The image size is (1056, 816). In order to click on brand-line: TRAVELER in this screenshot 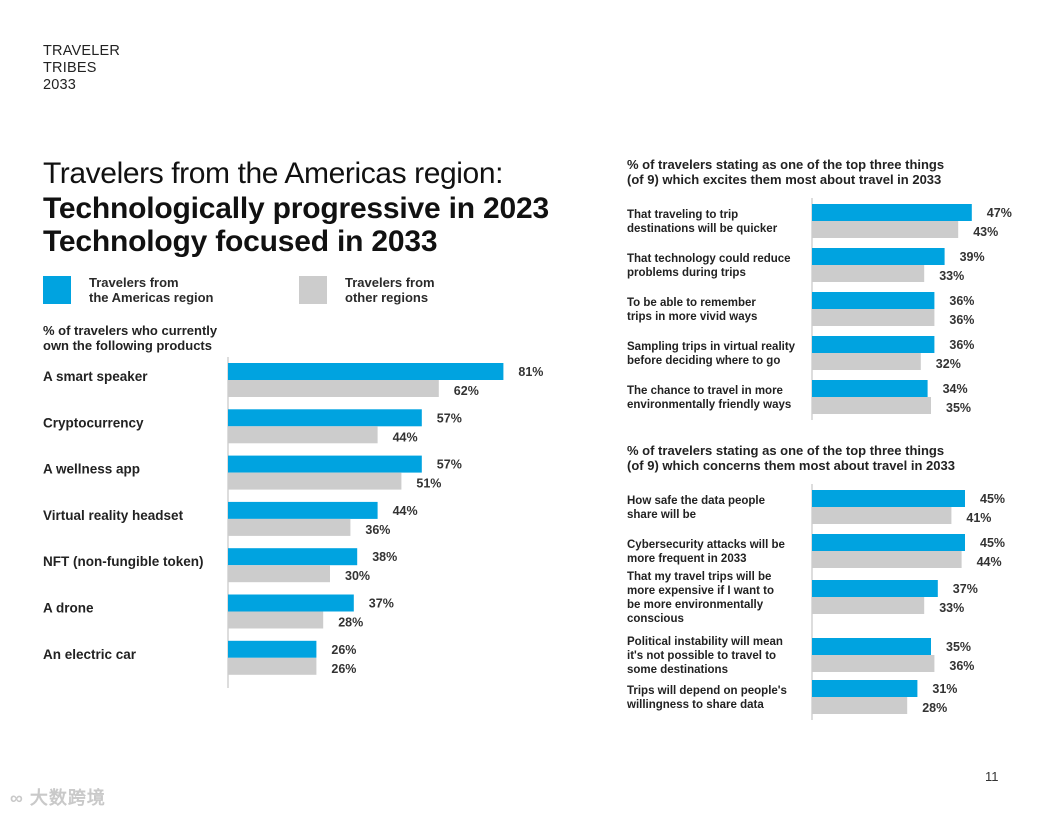, I will do `click(82, 51)`.